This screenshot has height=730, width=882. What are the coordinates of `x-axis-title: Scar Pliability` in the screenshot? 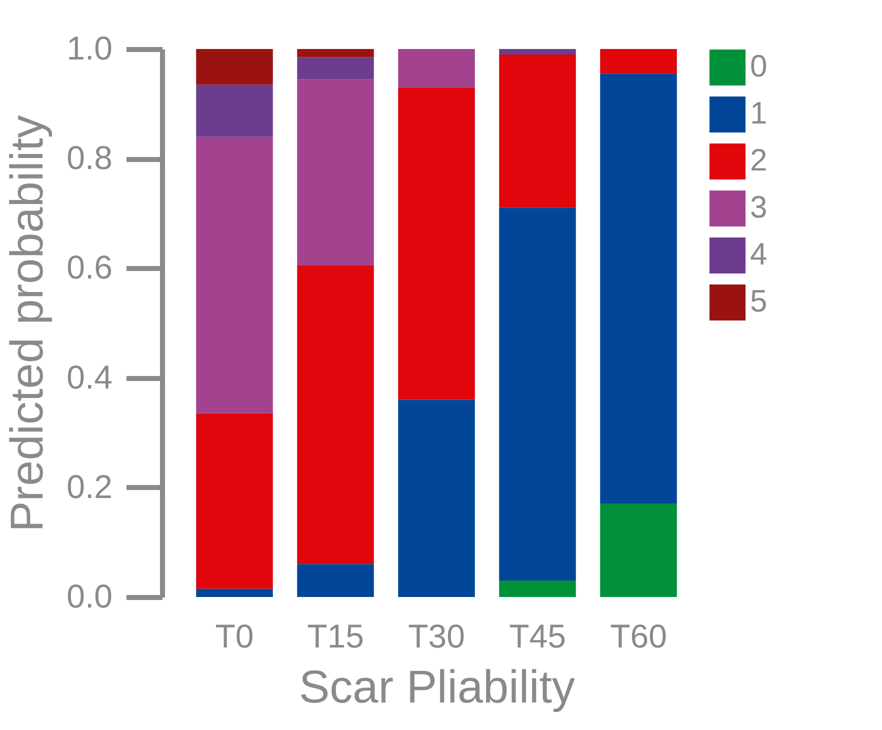 It's located at (437, 686).